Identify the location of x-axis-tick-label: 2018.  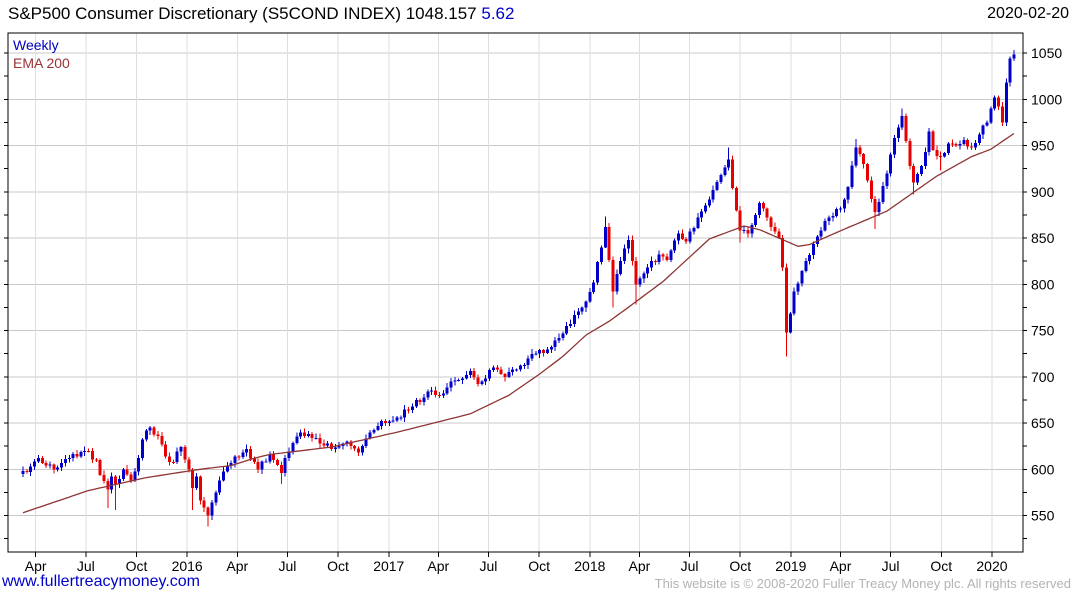
(589, 566).